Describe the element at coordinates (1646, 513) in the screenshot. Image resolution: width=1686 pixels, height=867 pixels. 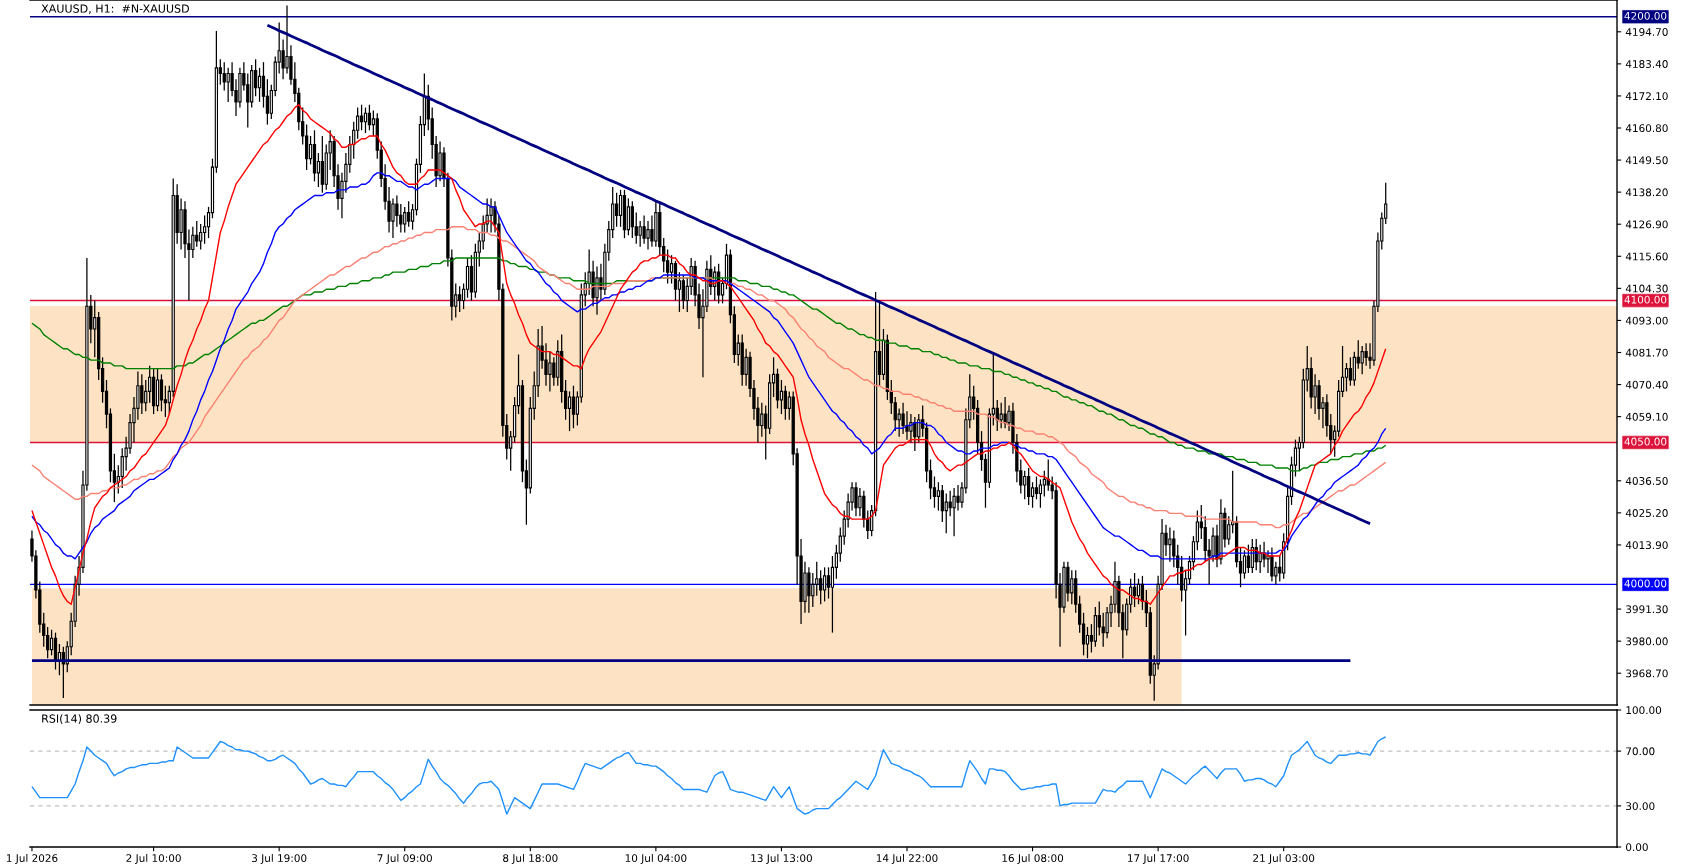
I see `y-tick-label: 4025.20` at that location.